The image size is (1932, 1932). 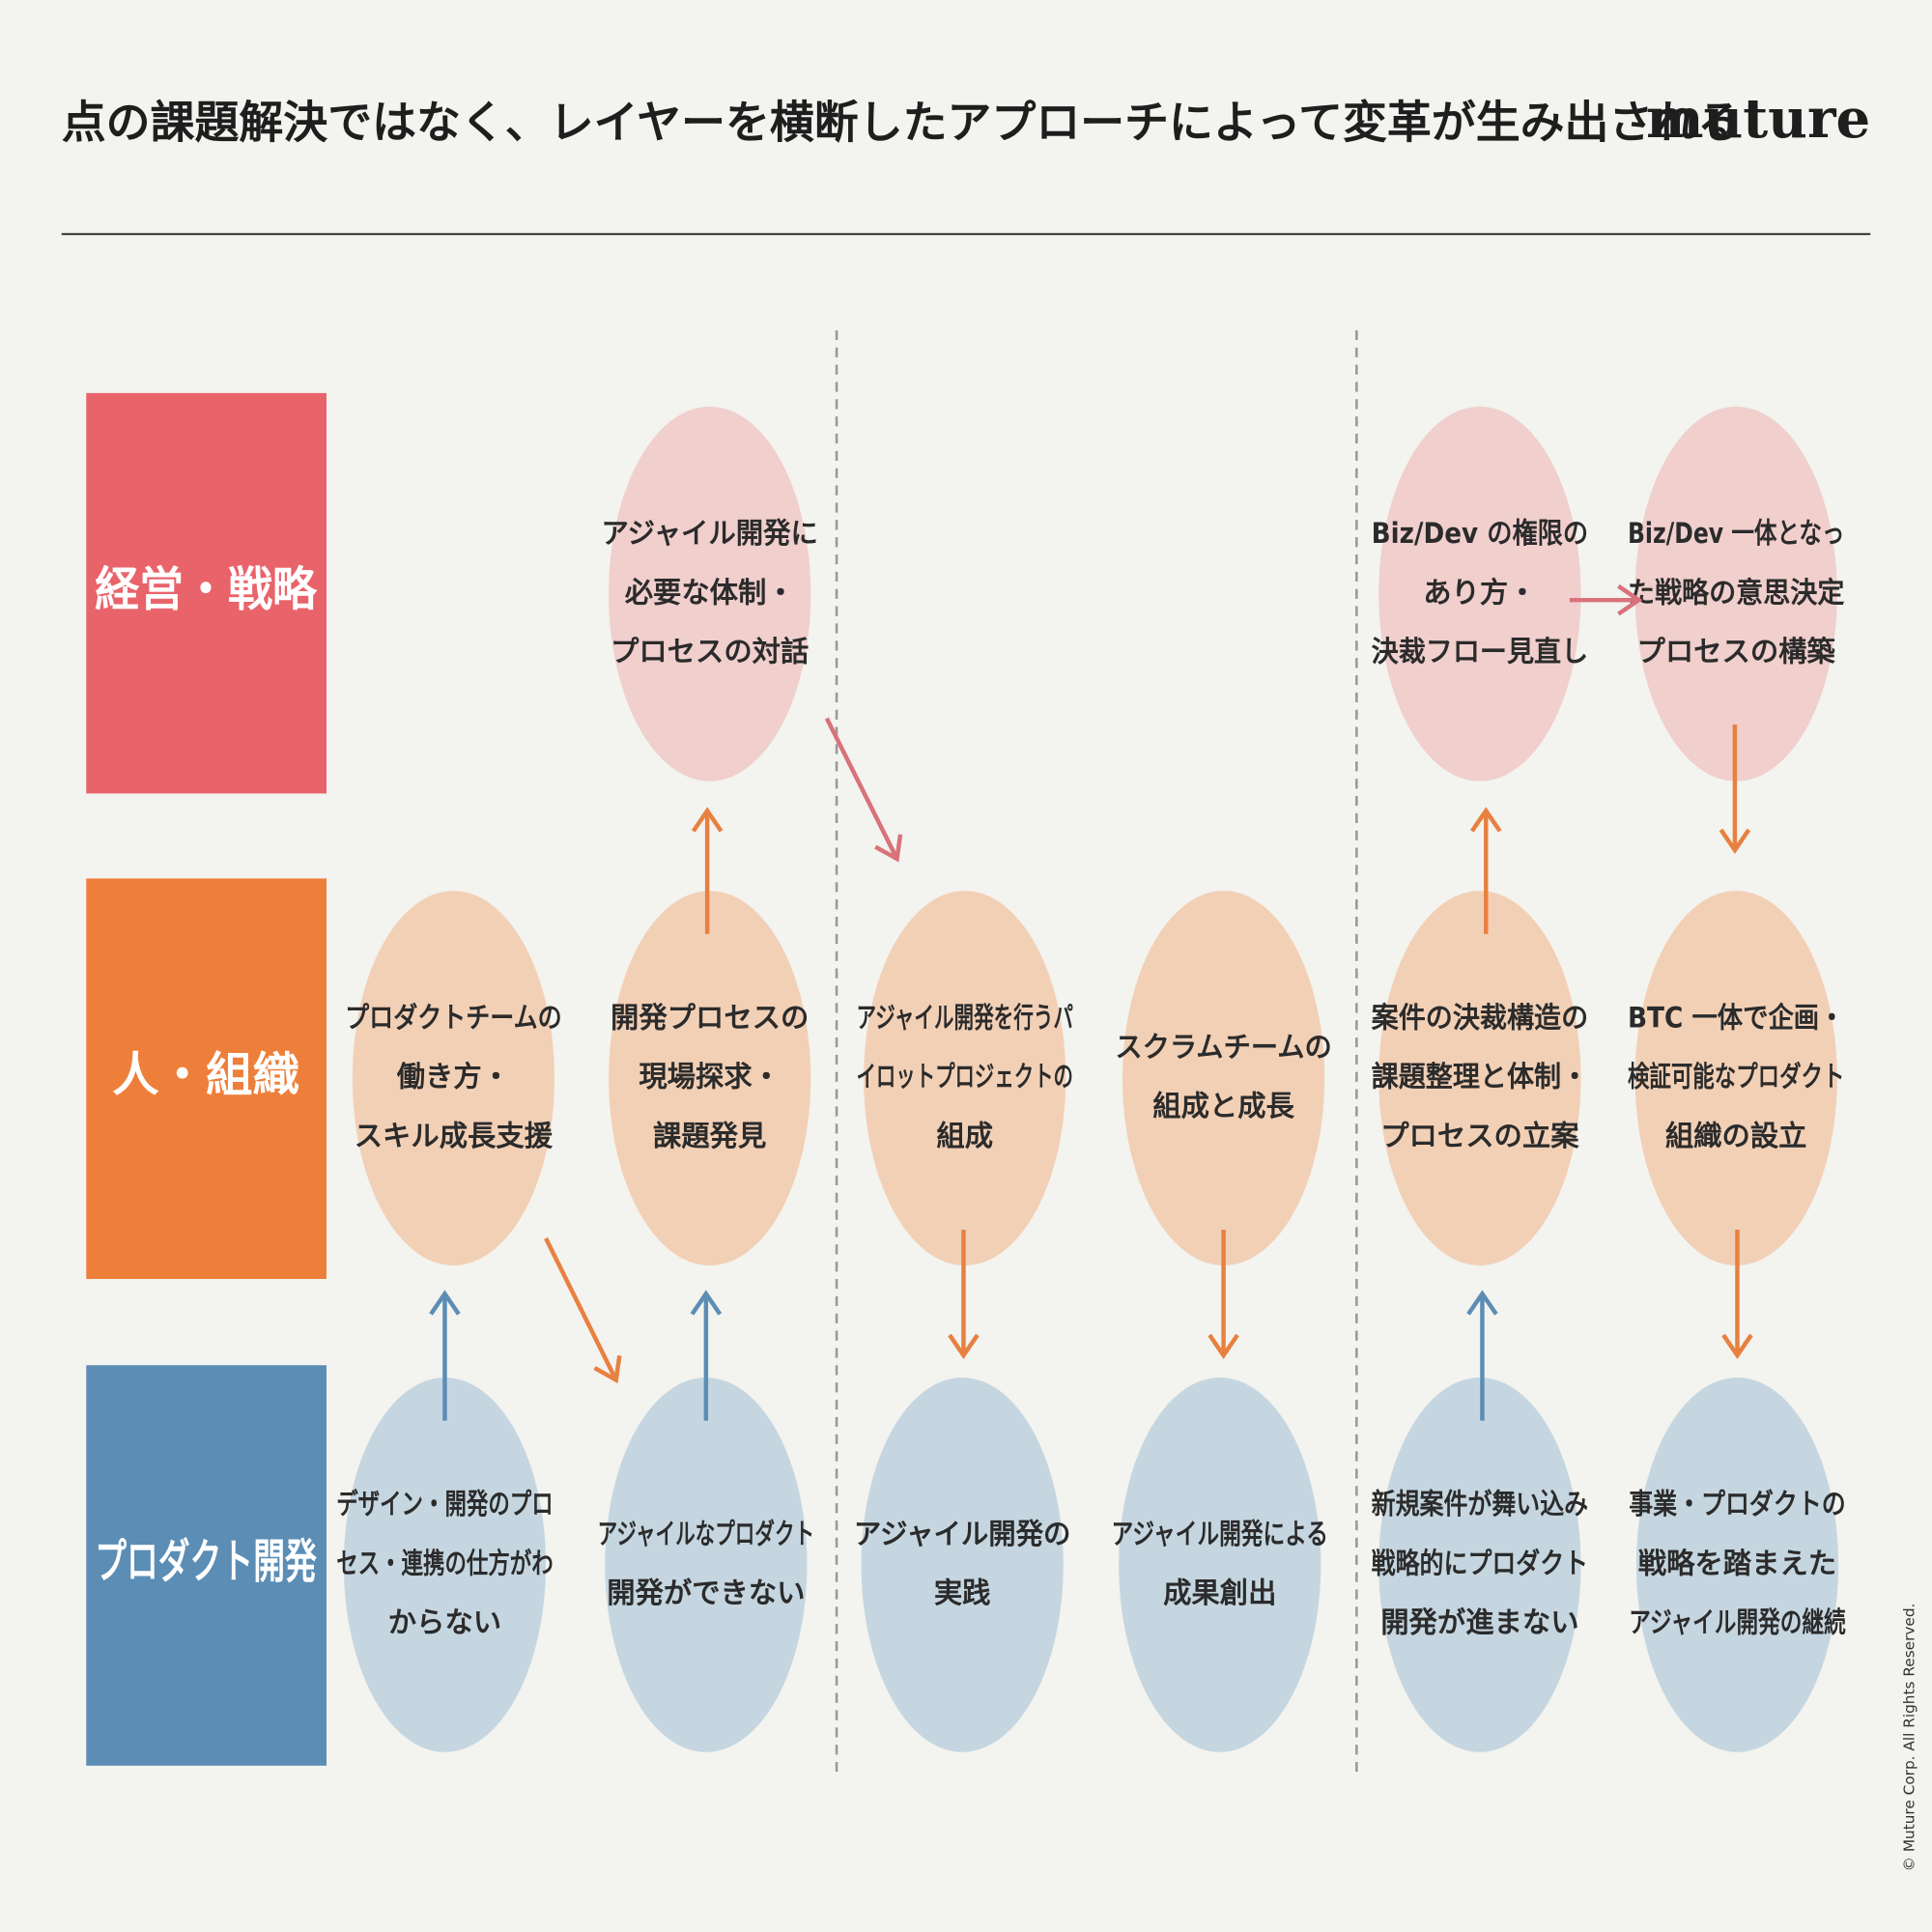 What do you see at coordinates (1220, 1534) in the screenshot?
I see `node-text: アジャイル開発による` at bounding box center [1220, 1534].